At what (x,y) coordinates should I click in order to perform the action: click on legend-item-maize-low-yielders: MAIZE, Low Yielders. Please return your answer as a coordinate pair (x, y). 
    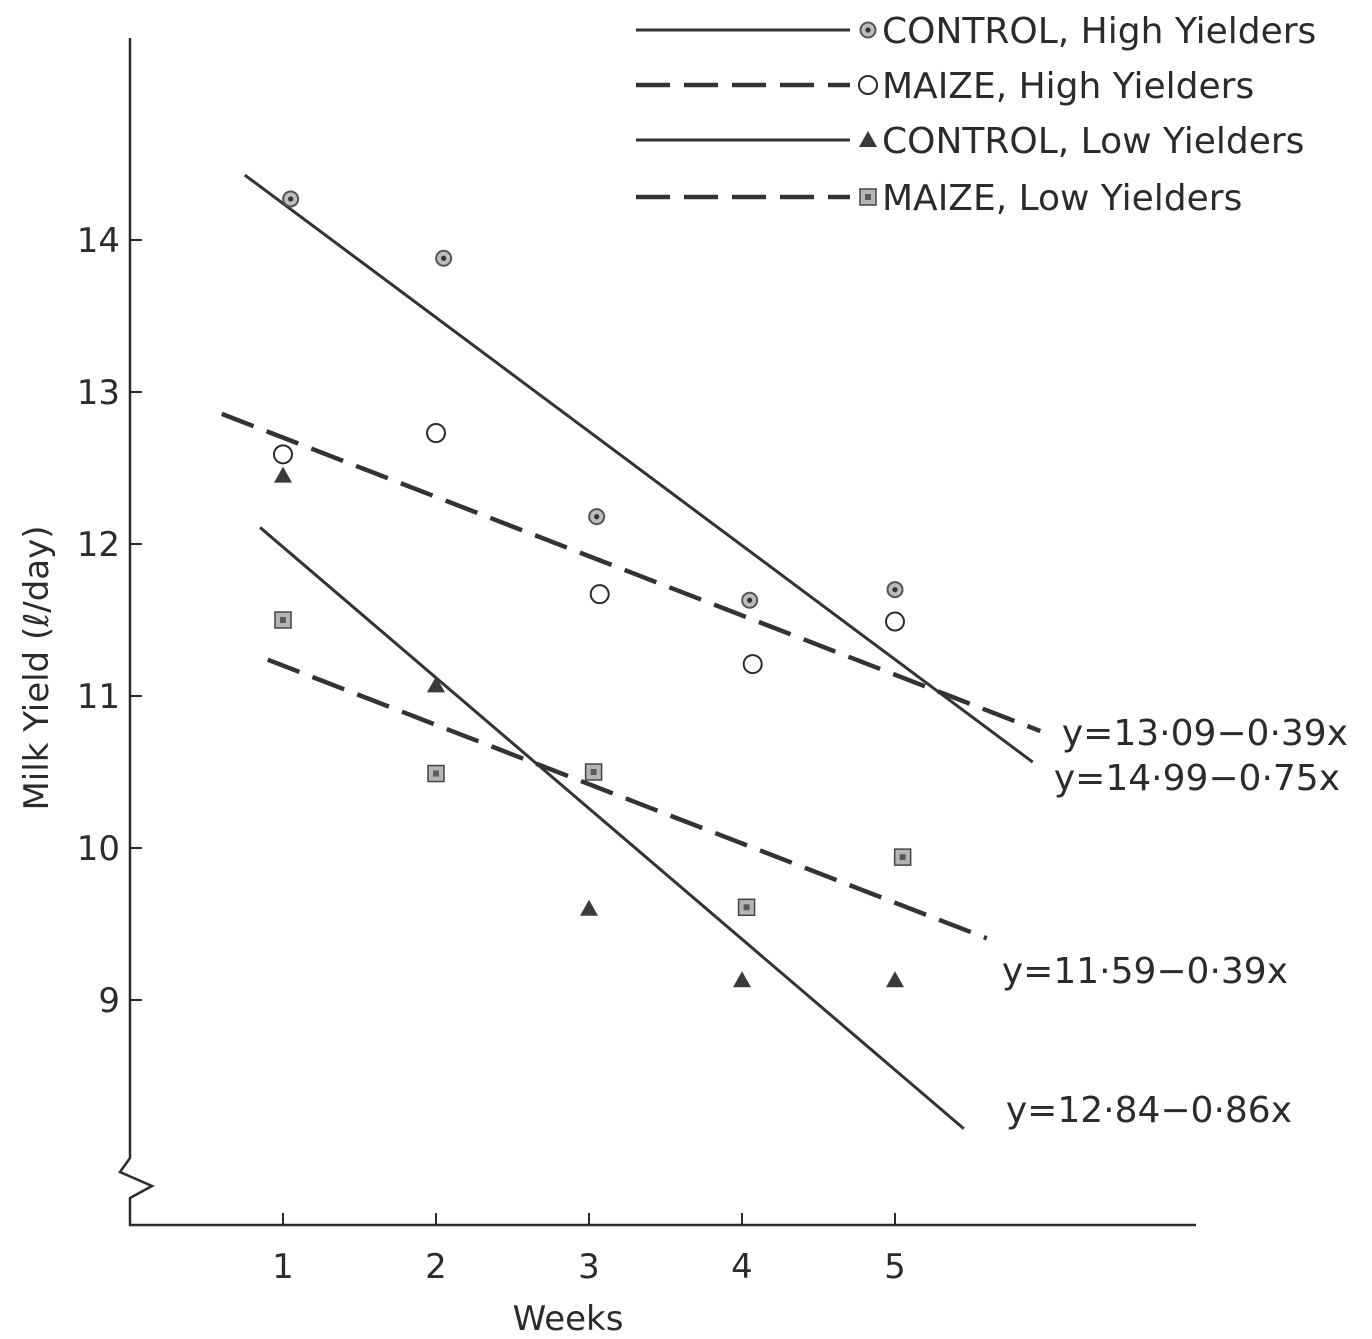
    Looking at the image, I should click on (939, 198).